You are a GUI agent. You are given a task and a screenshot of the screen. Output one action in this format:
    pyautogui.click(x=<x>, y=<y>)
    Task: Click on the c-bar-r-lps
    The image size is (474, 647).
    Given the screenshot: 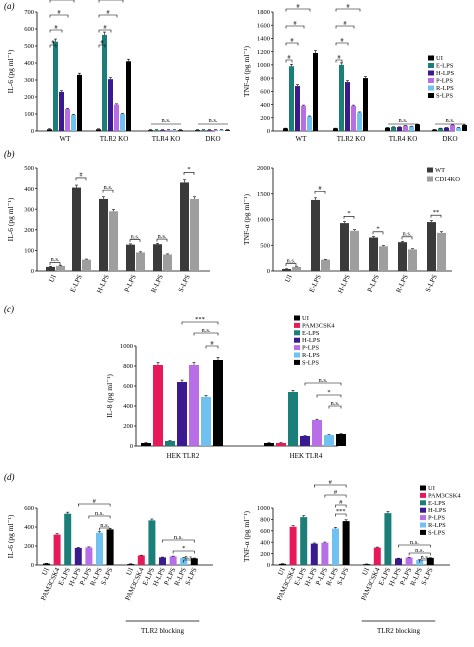 What is the action you would take?
    pyautogui.click(x=206, y=421)
    